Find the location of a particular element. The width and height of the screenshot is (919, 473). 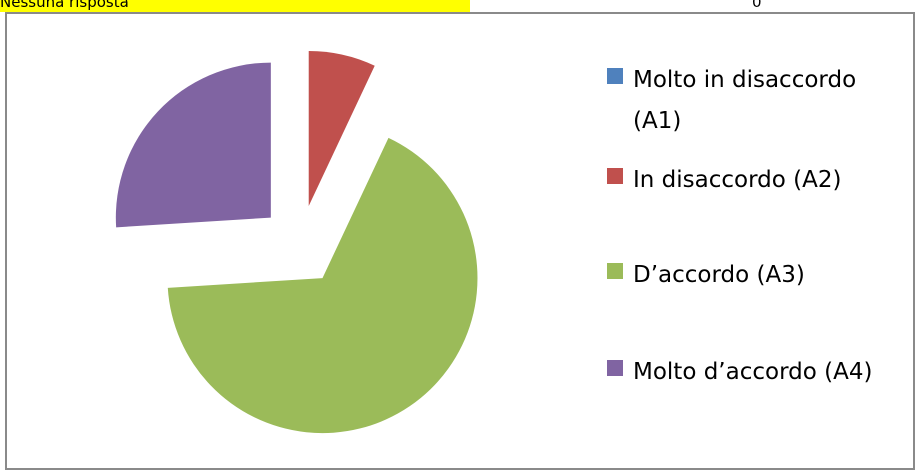

legend-label: D’accordo (A3) is located at coordinates (719, 275).